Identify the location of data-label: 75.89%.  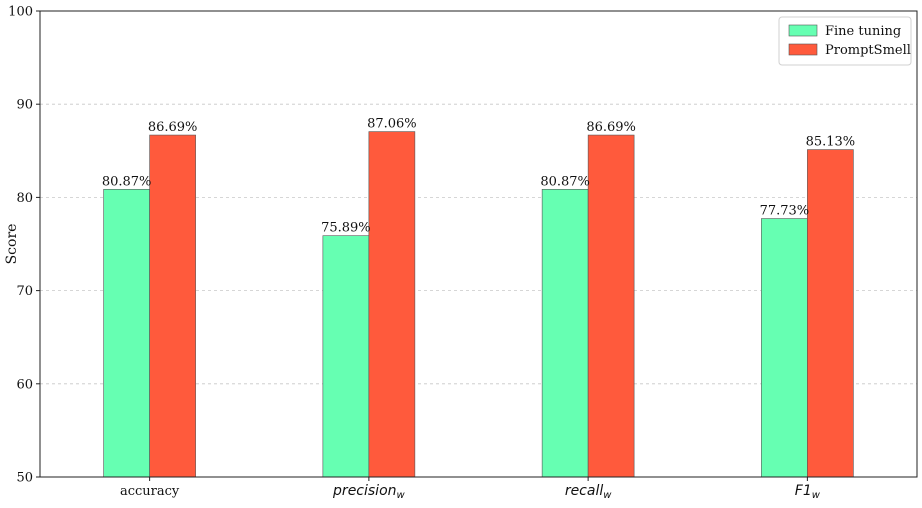
(346, 228).